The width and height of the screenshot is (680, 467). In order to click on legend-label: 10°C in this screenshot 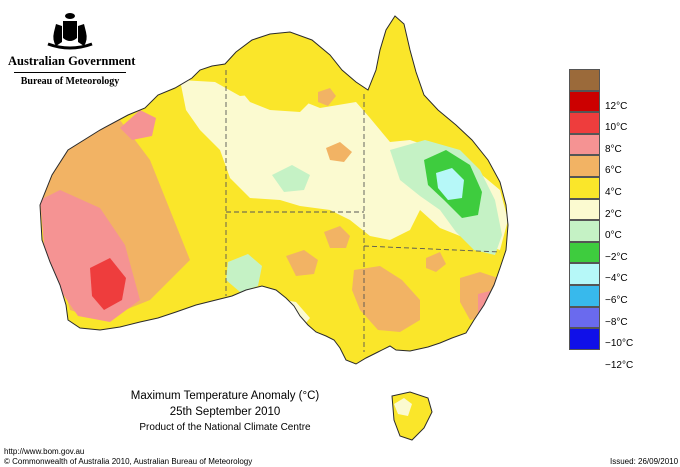, I will do `click(616, 128)`.